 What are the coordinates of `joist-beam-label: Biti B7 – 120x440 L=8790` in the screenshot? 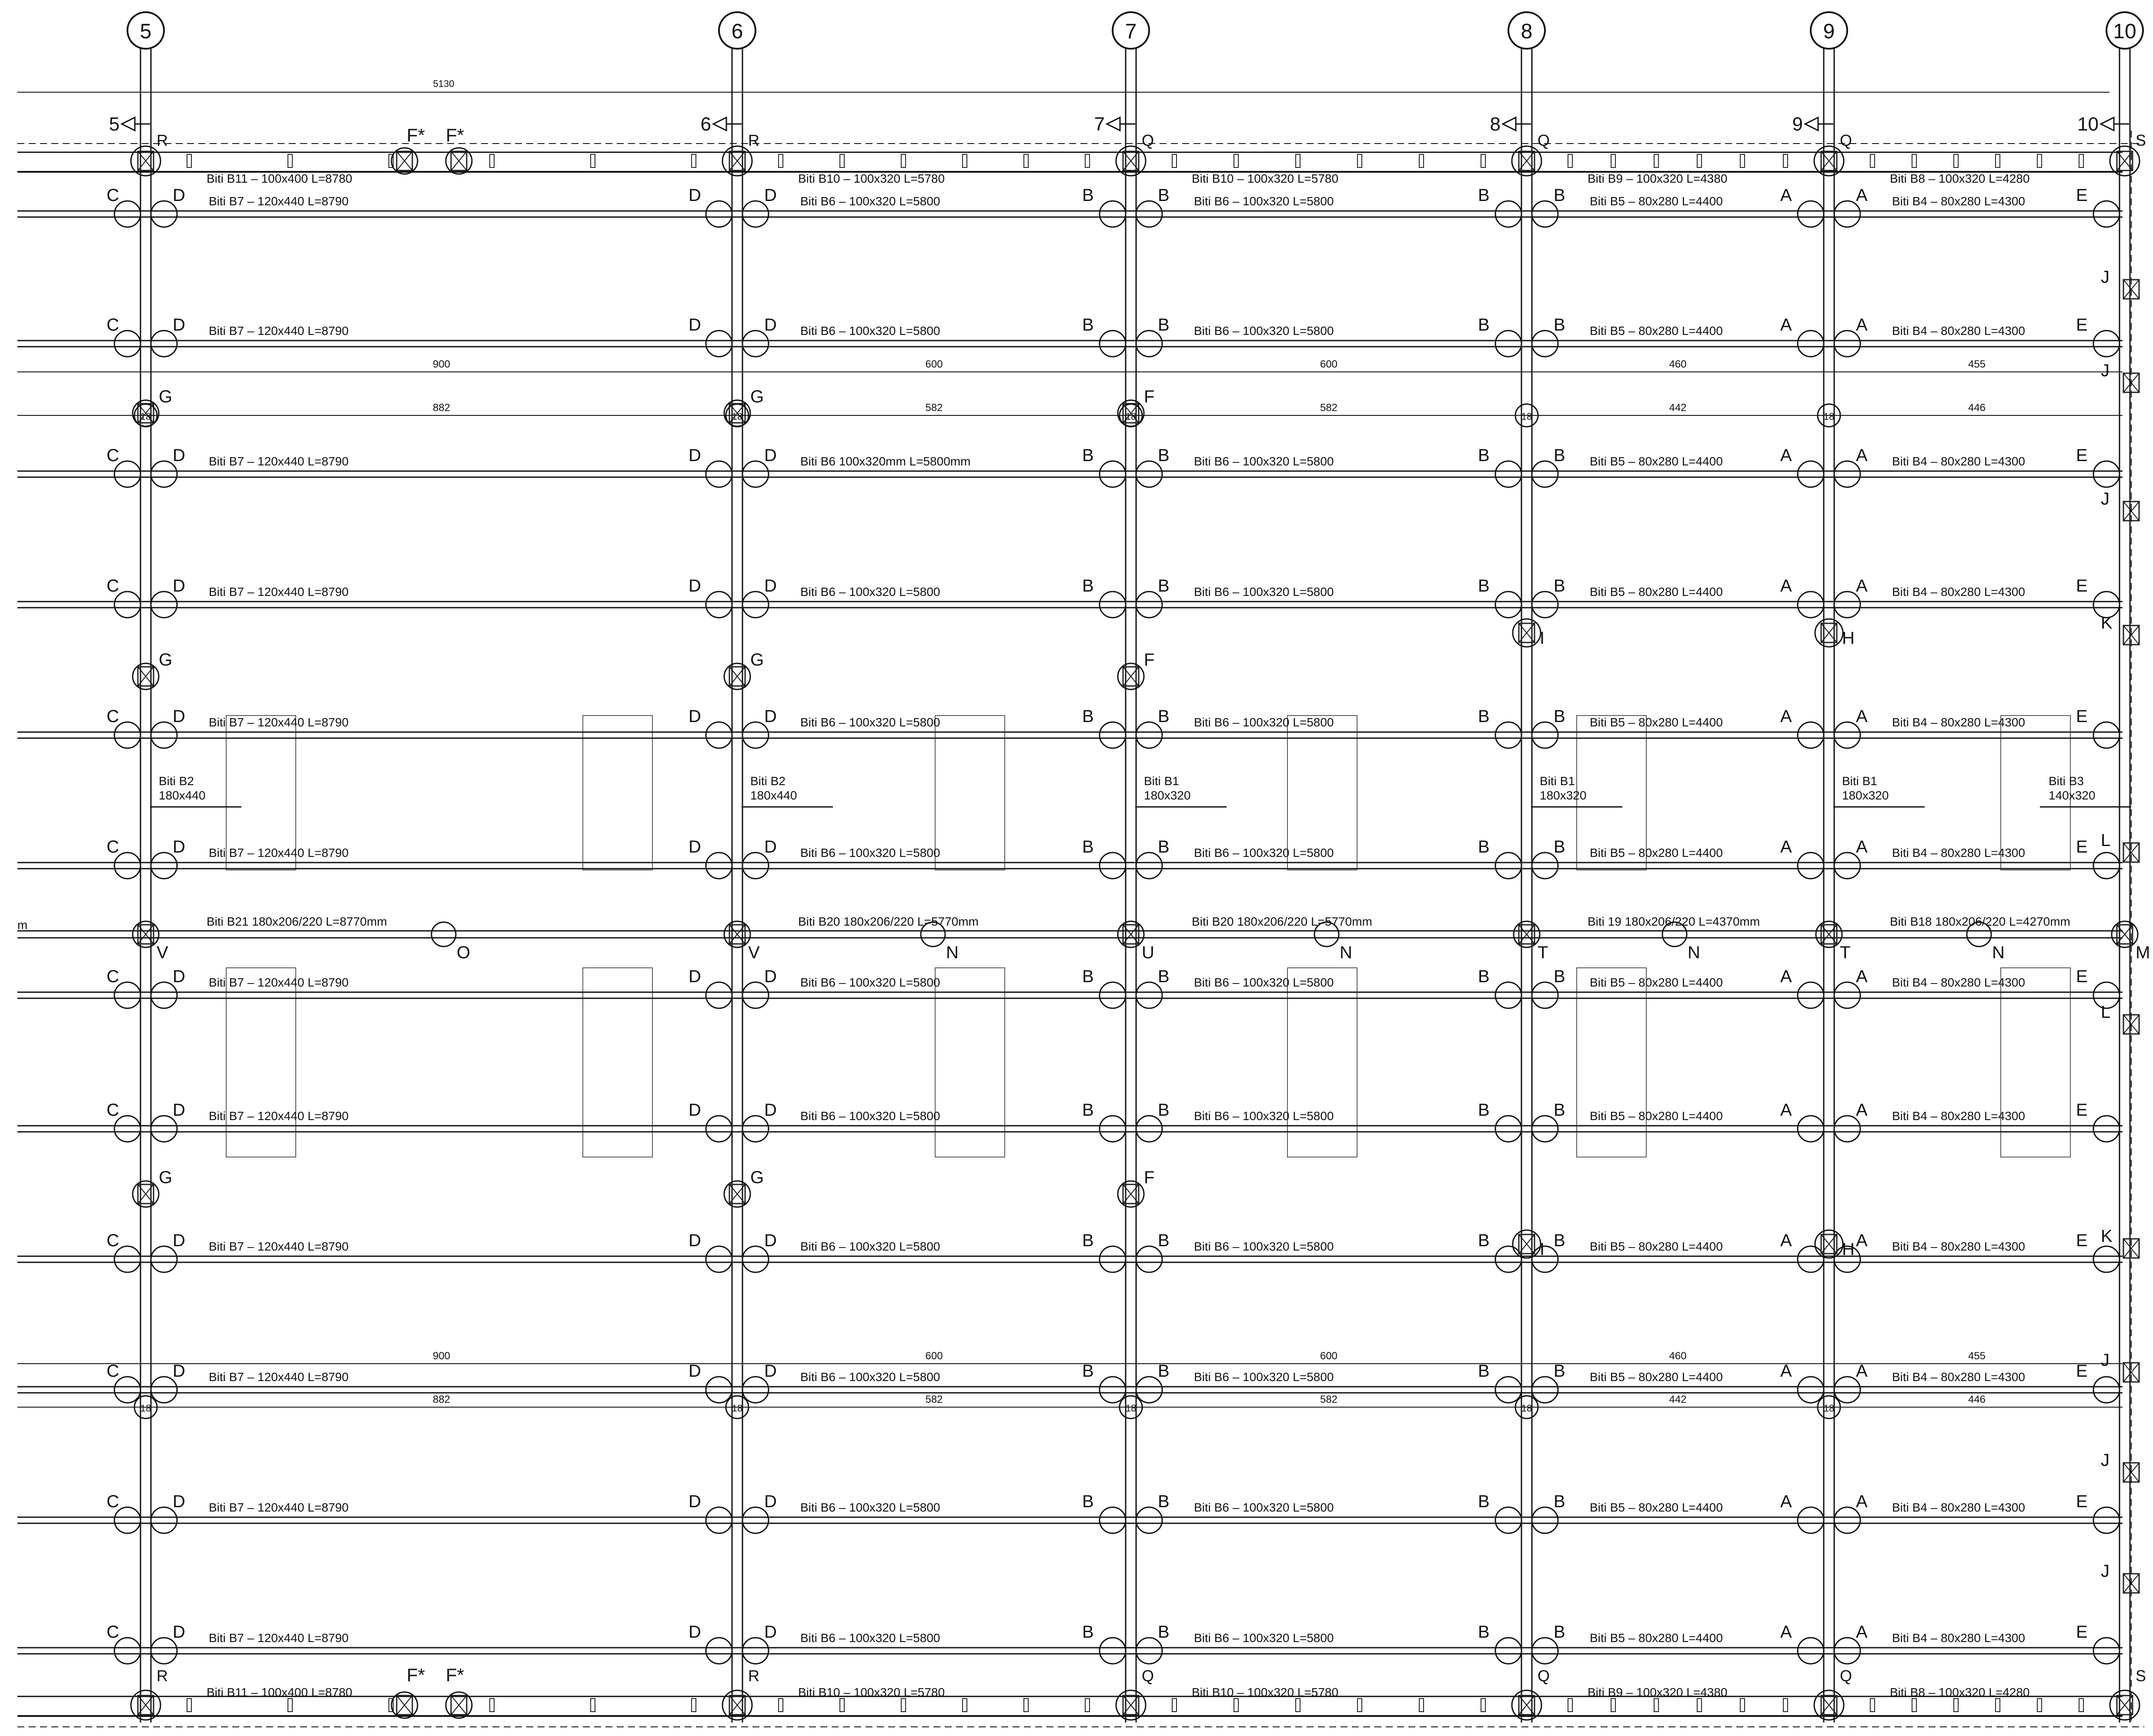 It's located at (278, 331).